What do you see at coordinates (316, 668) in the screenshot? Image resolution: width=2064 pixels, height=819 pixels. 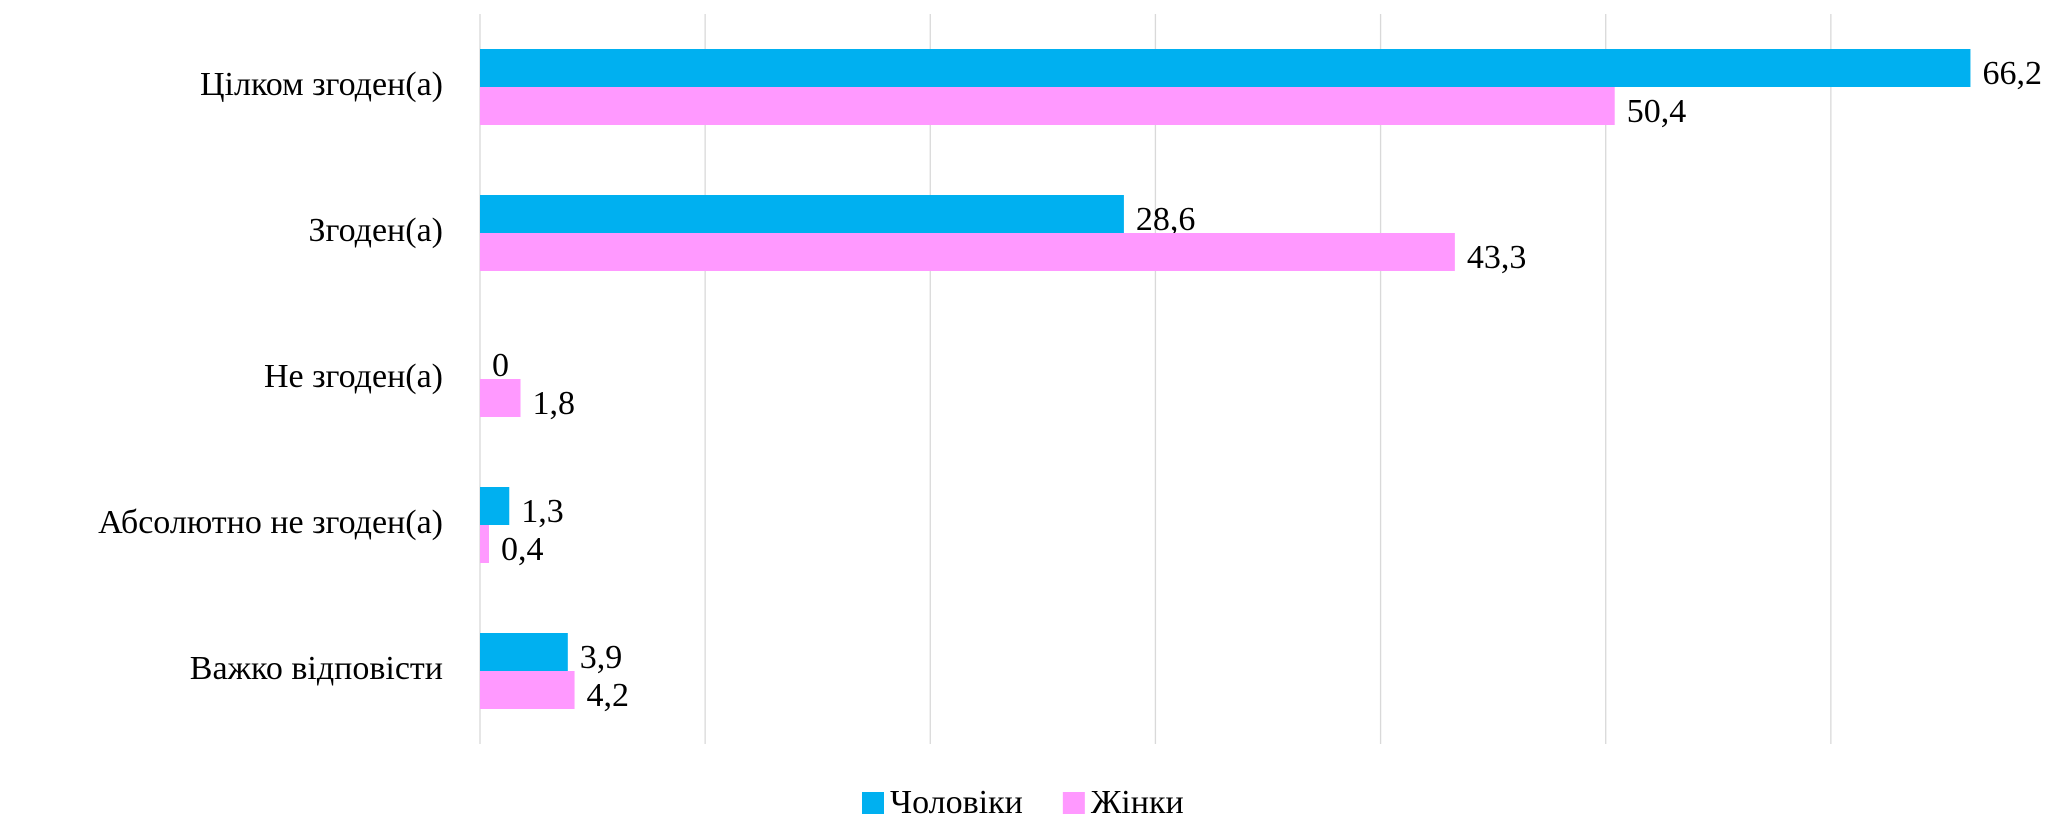 I see `category-label: Важко відповісти` at bounding box center [316, 668].